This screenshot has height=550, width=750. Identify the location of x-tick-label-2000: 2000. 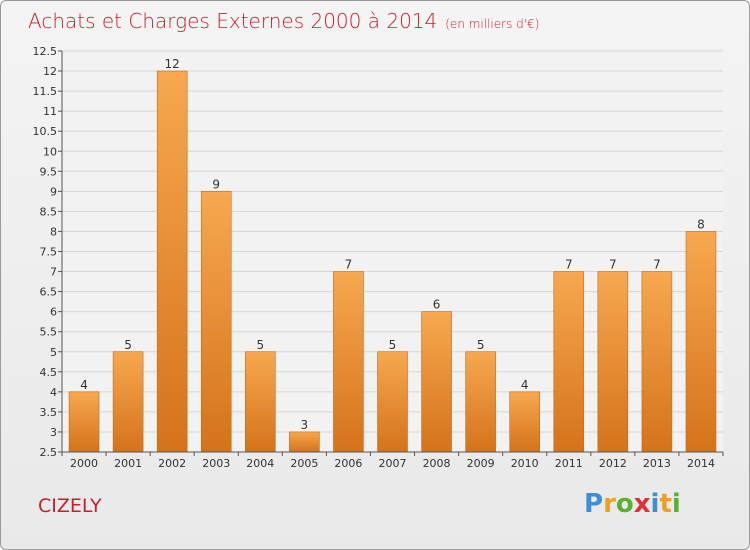
(84, 463).